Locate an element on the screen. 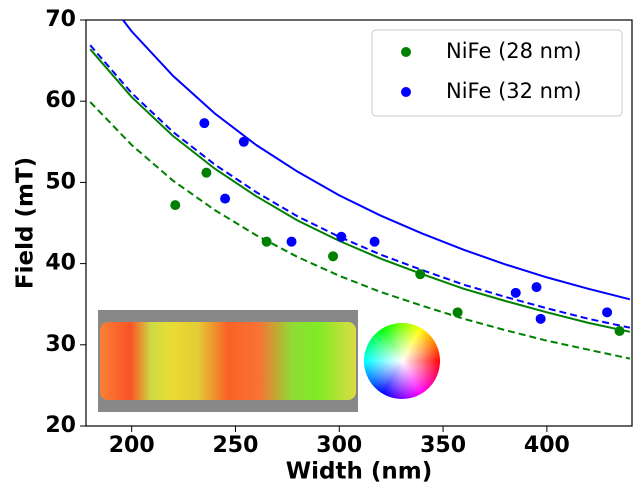  legend: NiFe (28 nm) NiFe (32 nm) is located at coordinates (497, 73).